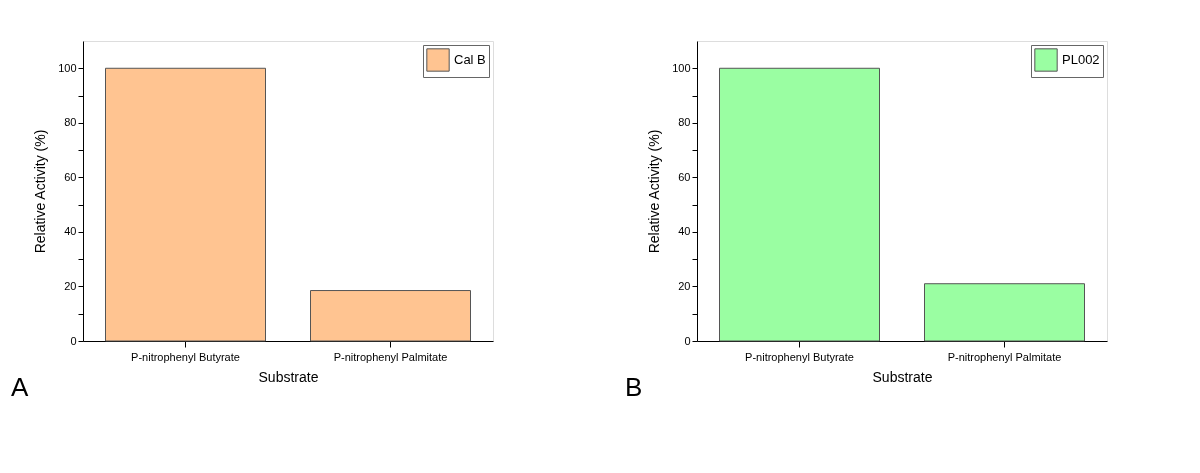 This screenshot has height=473, width=1200. Describe the element at coordinates (1081, 59) in the screenshot. I see `legend-label: PL002` at that location.